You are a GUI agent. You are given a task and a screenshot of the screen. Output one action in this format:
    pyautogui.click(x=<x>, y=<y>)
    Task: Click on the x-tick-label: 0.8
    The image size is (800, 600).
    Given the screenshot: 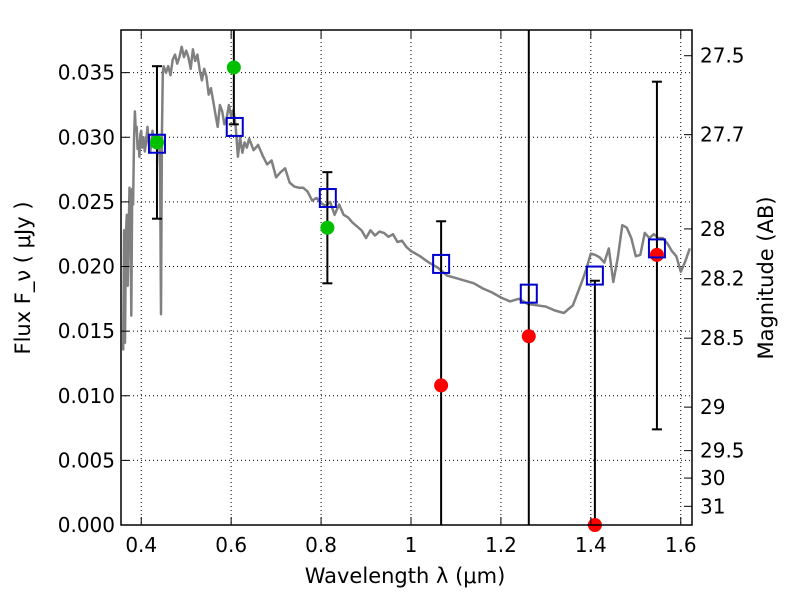 What is the action you would take?
    pyautogui.click(x=321, y=545)
    